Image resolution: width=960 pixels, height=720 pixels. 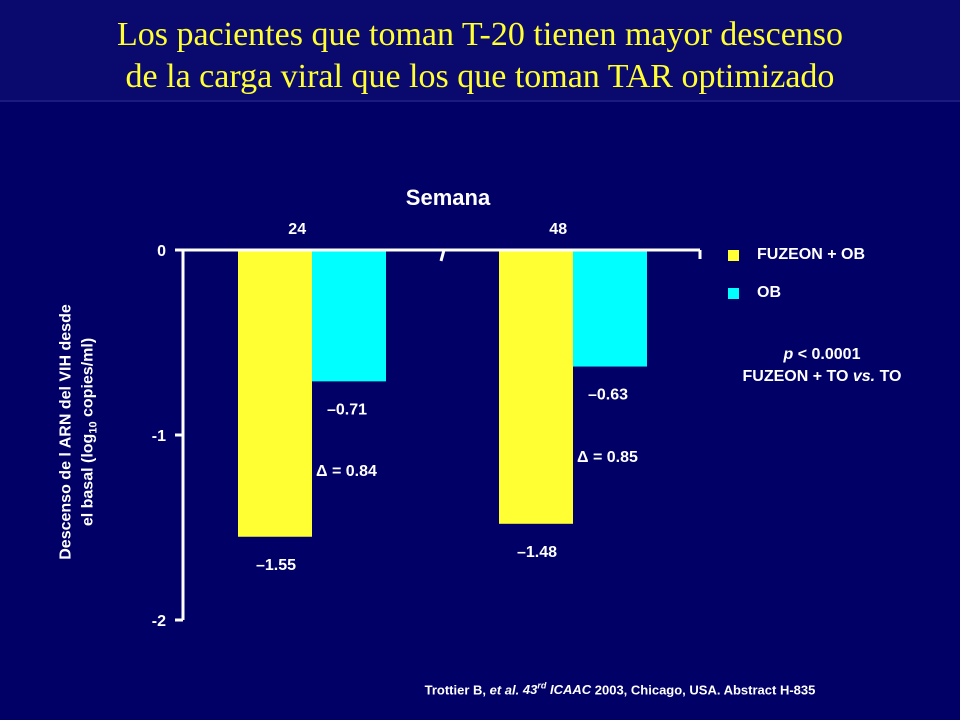 I want to click on category-label-week-24: 24, so click(x=297, y=229).